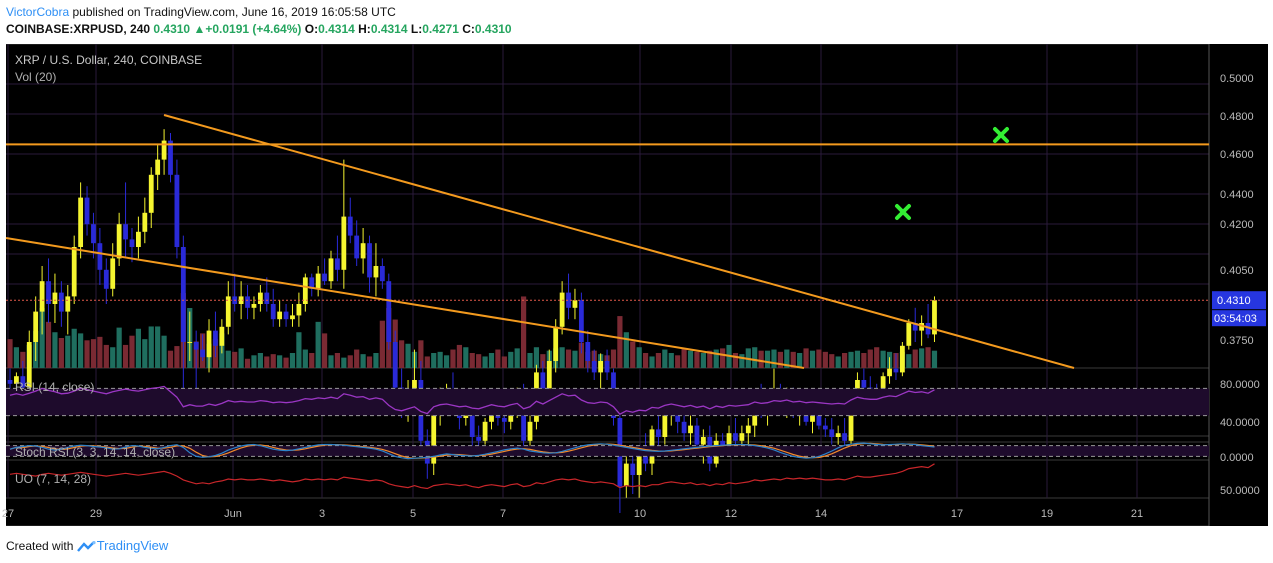  I want to click on last-price-label-bg, so click(1239, 300).